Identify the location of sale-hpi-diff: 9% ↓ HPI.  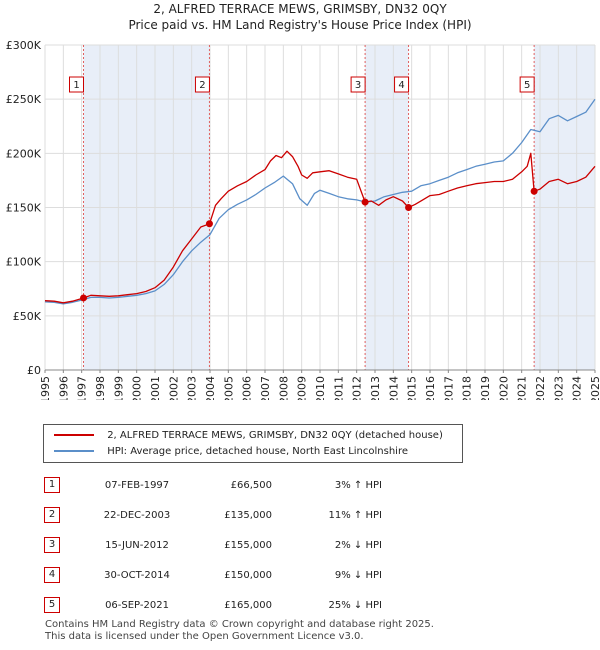
(358, 575).